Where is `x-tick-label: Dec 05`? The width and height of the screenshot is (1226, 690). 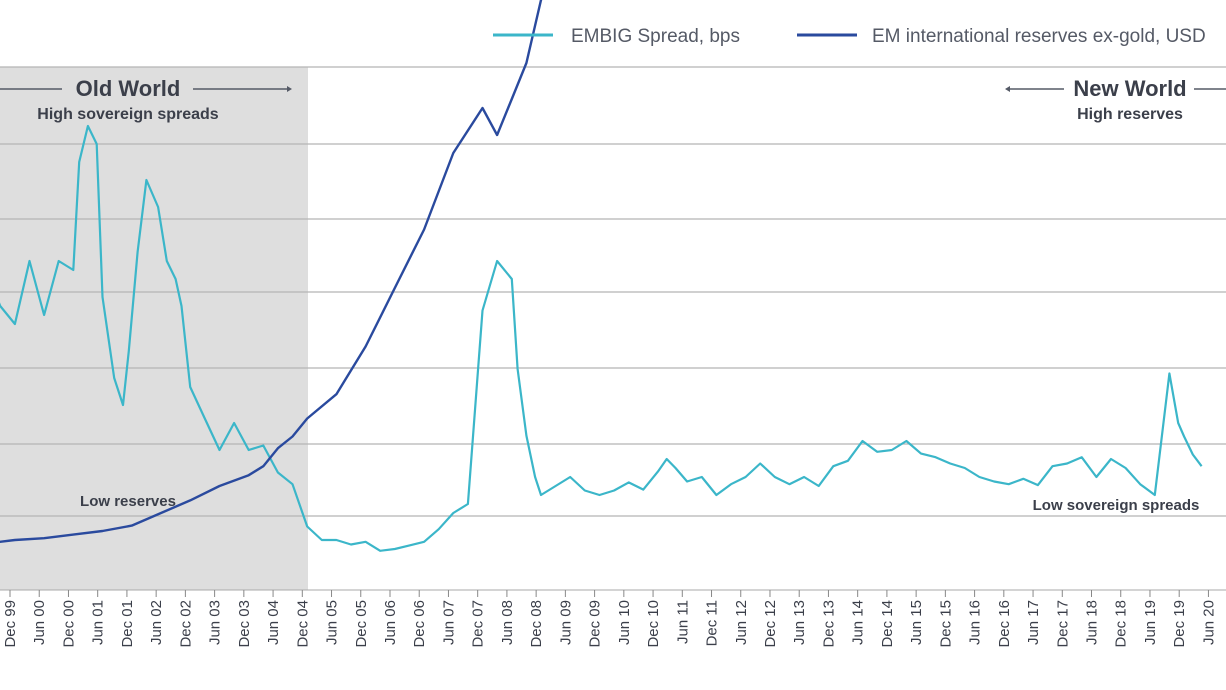
x-tick-label: Dec 05 is located at coordinates (361, 624).